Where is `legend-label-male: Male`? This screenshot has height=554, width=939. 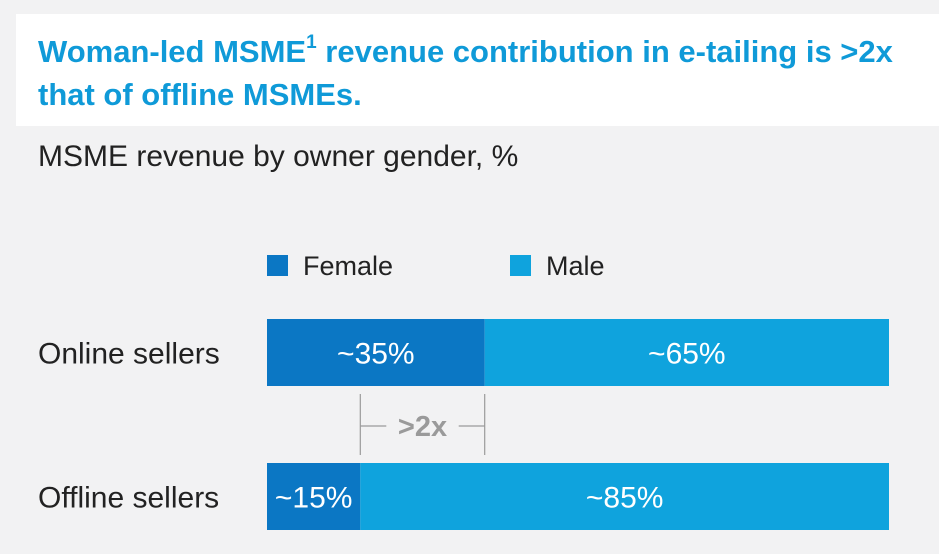 legend-label-male: Male is located at coordinates (575, 266).